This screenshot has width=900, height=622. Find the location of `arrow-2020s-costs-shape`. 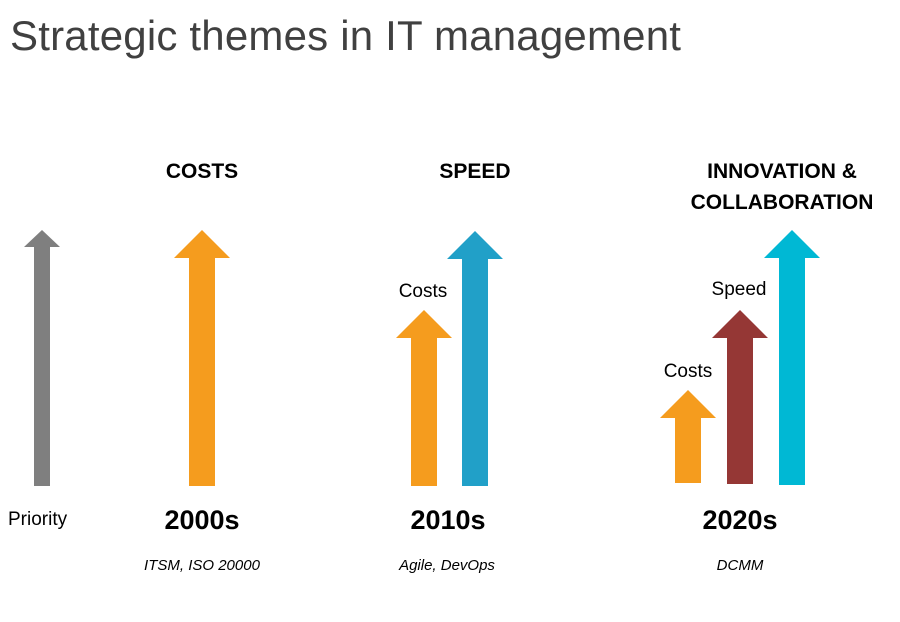

arrow-2020s-costs-shape is located at coordinates (688, 436).